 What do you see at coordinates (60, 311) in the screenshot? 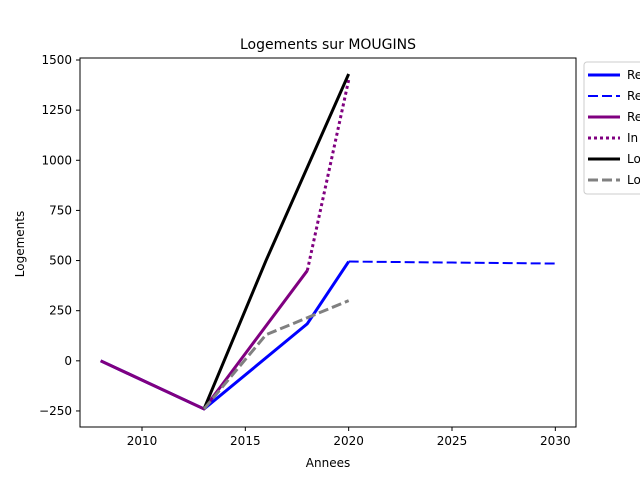
I see `y-tick-label: 250` at bounding box center [60, 311].